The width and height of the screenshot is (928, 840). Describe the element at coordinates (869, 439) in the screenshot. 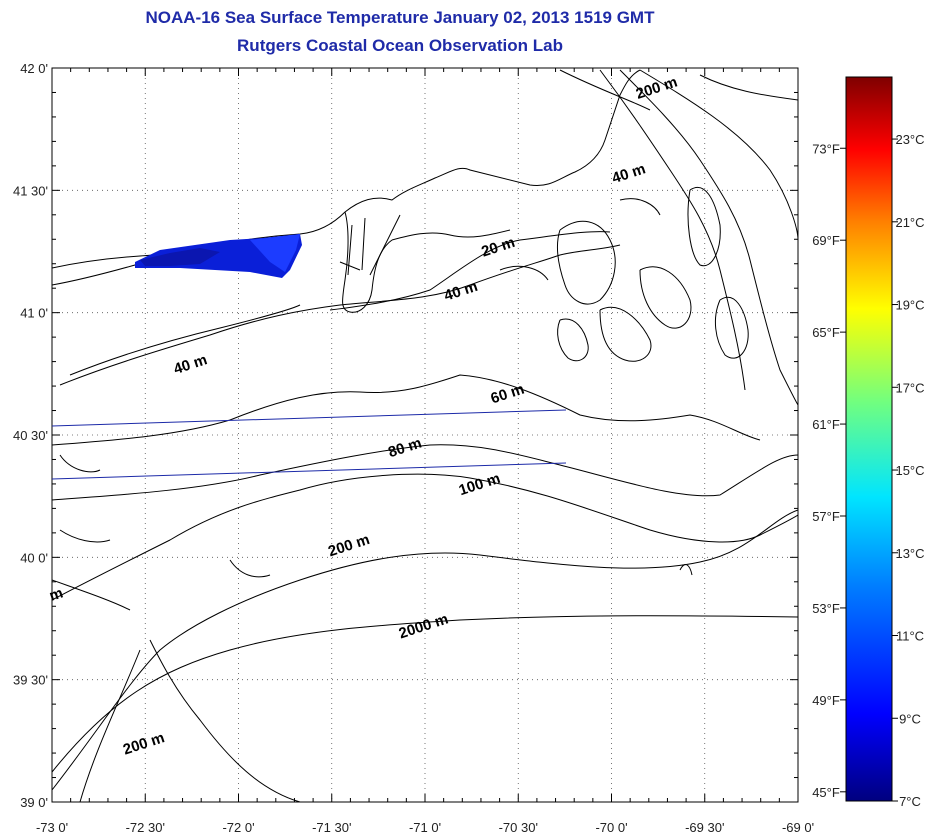

I see `colorbar` at that location.